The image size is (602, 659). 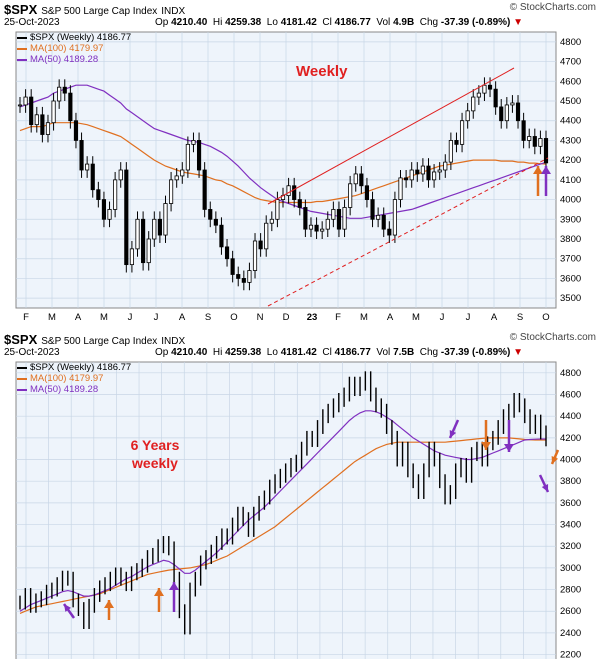 I want to click on trend-line-lower, so click(x=408, y=232).